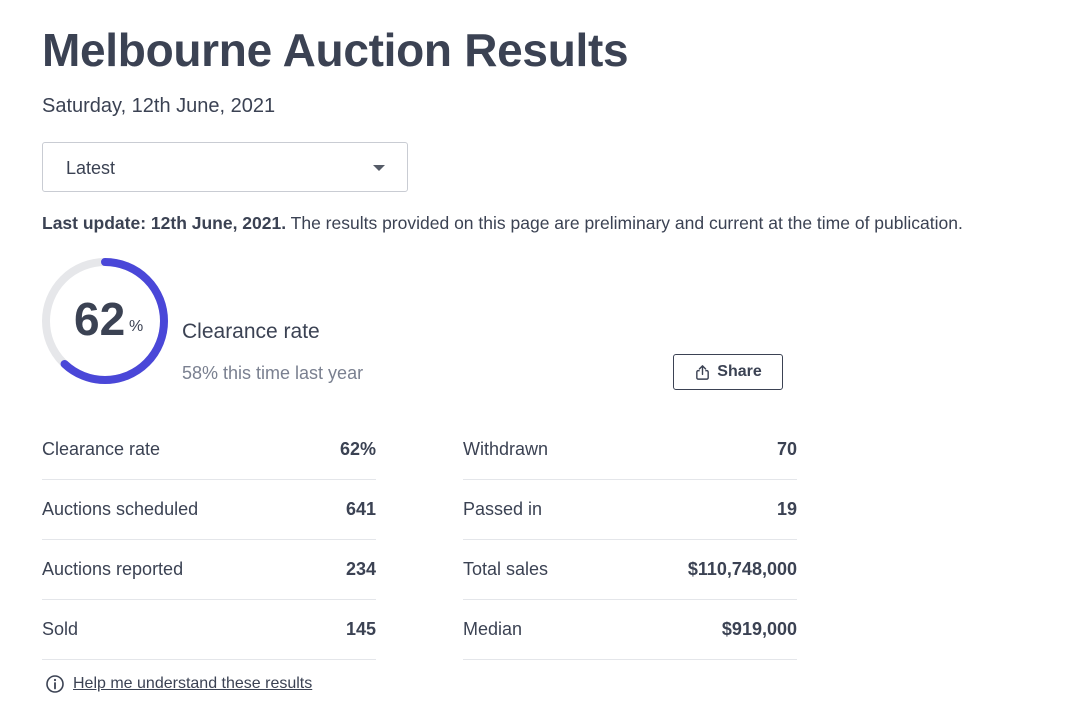 Image resolution: width=1080 pixels, height=702 pixels. What do you see at coordinates (786, 449) in the screenshot?
I see `stat-value: 70` at bounding box center [786, 449].